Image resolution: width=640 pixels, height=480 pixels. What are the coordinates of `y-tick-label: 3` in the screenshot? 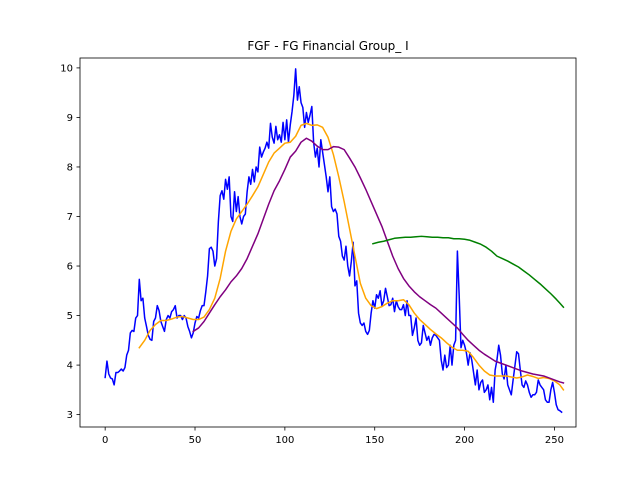 It's located at (70, 415).